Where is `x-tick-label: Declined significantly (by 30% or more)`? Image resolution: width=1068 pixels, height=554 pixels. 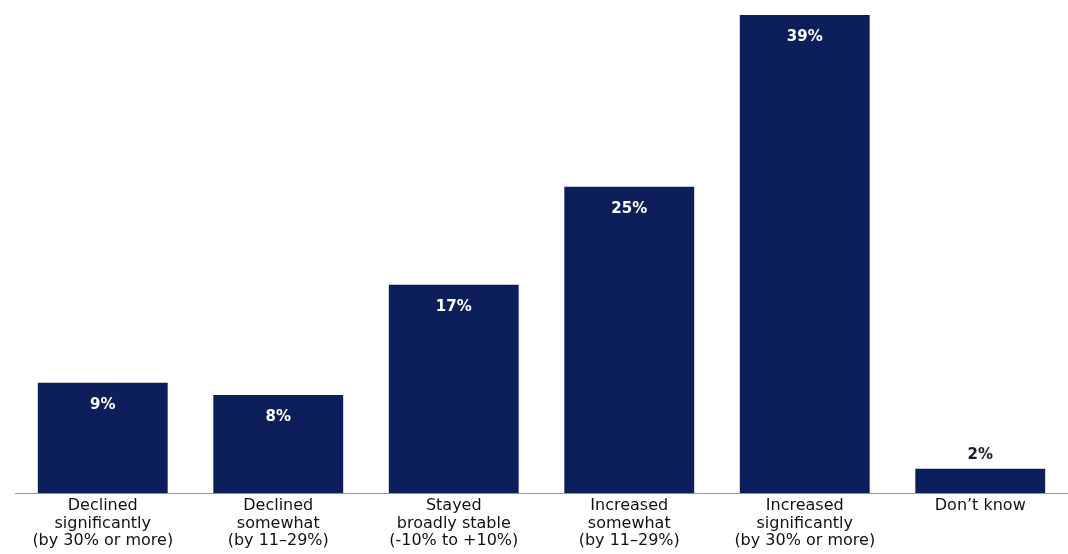 x-tick-label: Declined significantly (by 30% or more) is located at coordinates (103, 522).